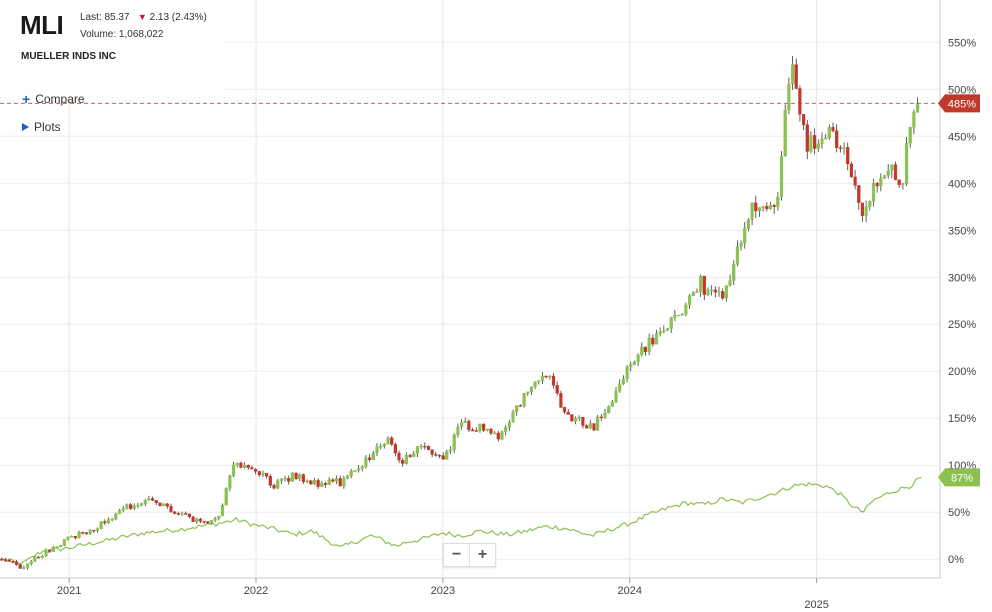 The image size is (992, 612). What do you see at coordinates (42, 25) in the screenshot?
I see `ticker-symbol: MLI` at bounding box center [42, 25].